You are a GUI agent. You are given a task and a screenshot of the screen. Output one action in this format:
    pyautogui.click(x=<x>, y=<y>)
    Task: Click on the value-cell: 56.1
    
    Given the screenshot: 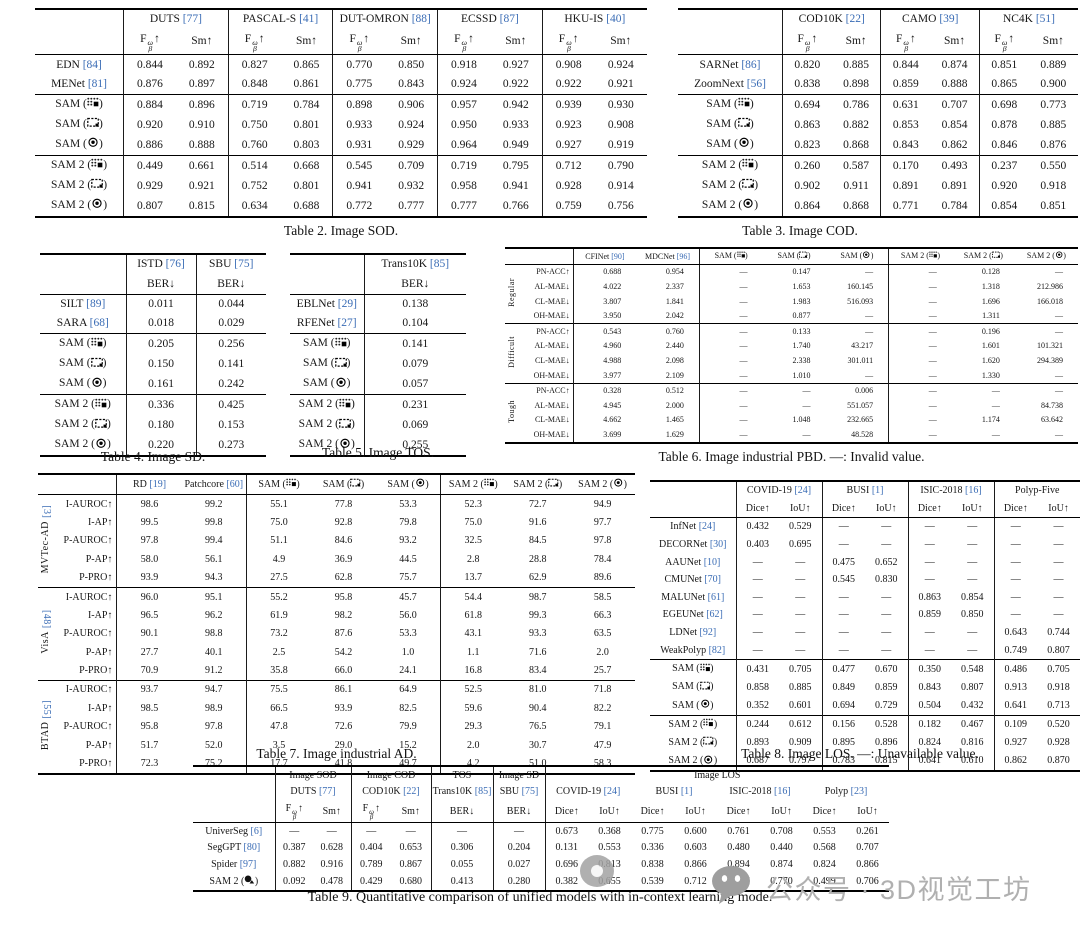 What is the action you would take?
    pyautogui.click(x=214, y=559)
    